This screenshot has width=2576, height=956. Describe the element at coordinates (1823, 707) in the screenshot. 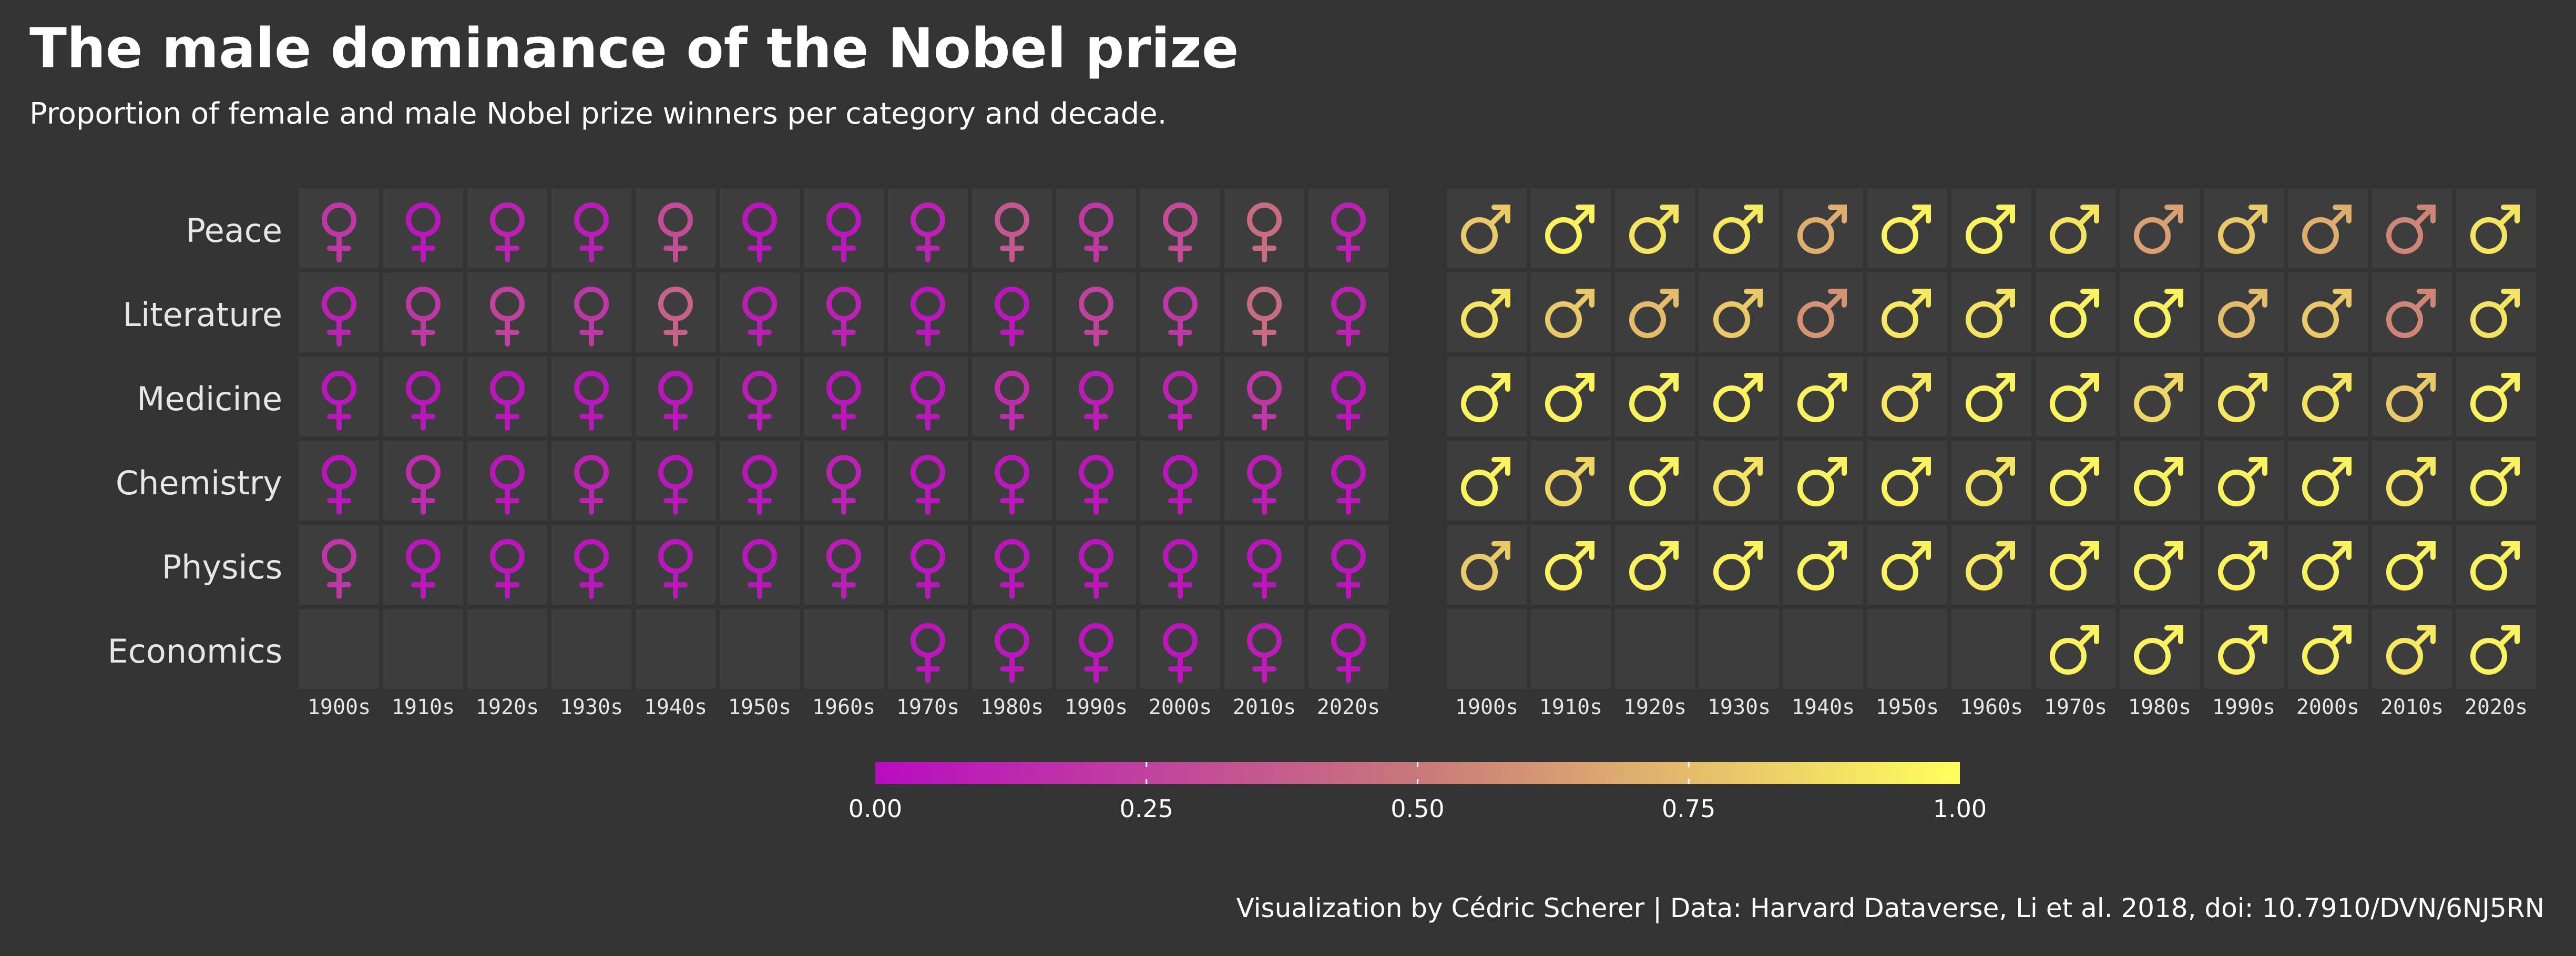

I see `decade-tick-label: 1940s` at that location.